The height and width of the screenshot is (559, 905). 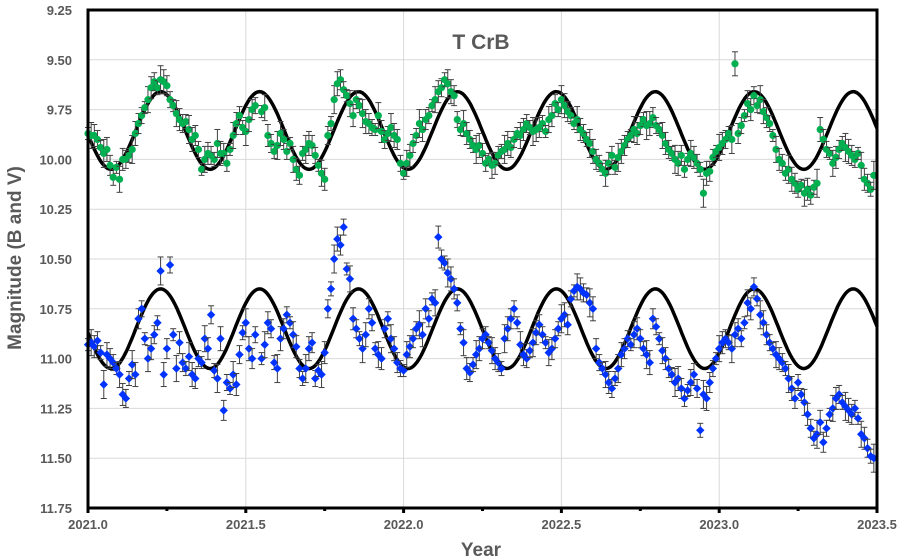 I want to click on y-tick-label: 11.75, so click(x=56, y=508).